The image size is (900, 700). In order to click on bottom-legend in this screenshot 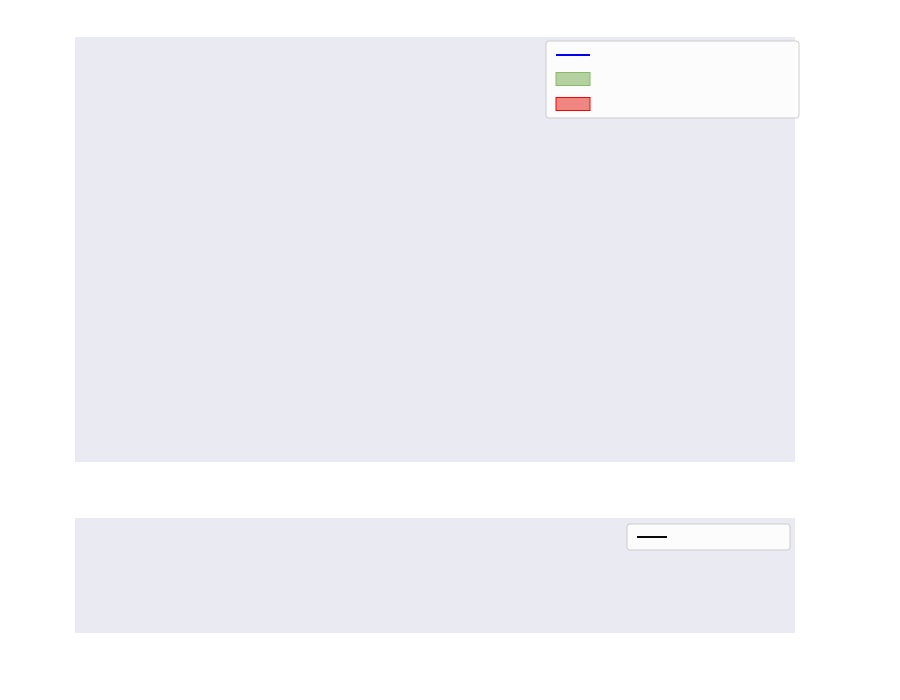, I will do `click(708, 537)`.